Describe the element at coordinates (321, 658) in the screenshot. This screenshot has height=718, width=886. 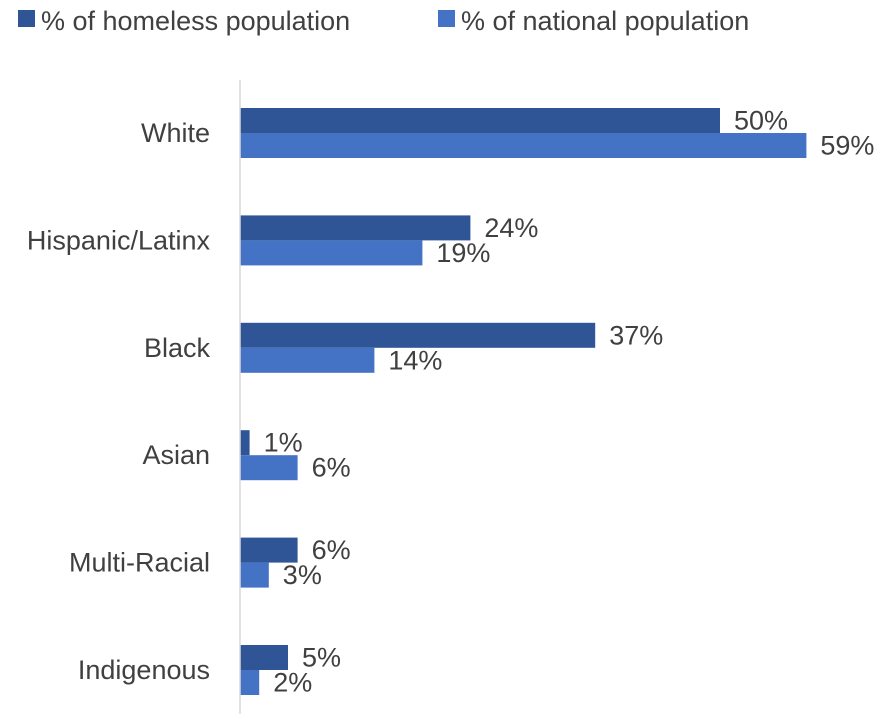
I see `data-label-indigenous-series-1: 5%` at that location.